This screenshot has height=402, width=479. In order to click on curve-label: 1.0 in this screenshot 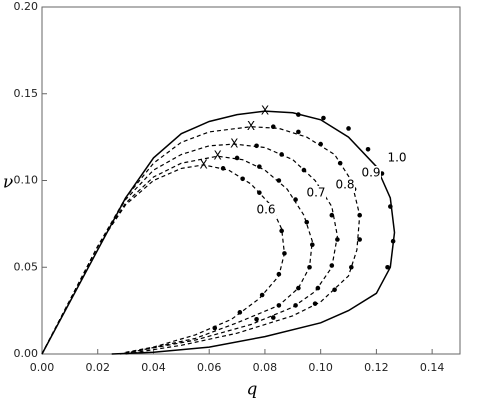, I will do `click(396, 158)`.